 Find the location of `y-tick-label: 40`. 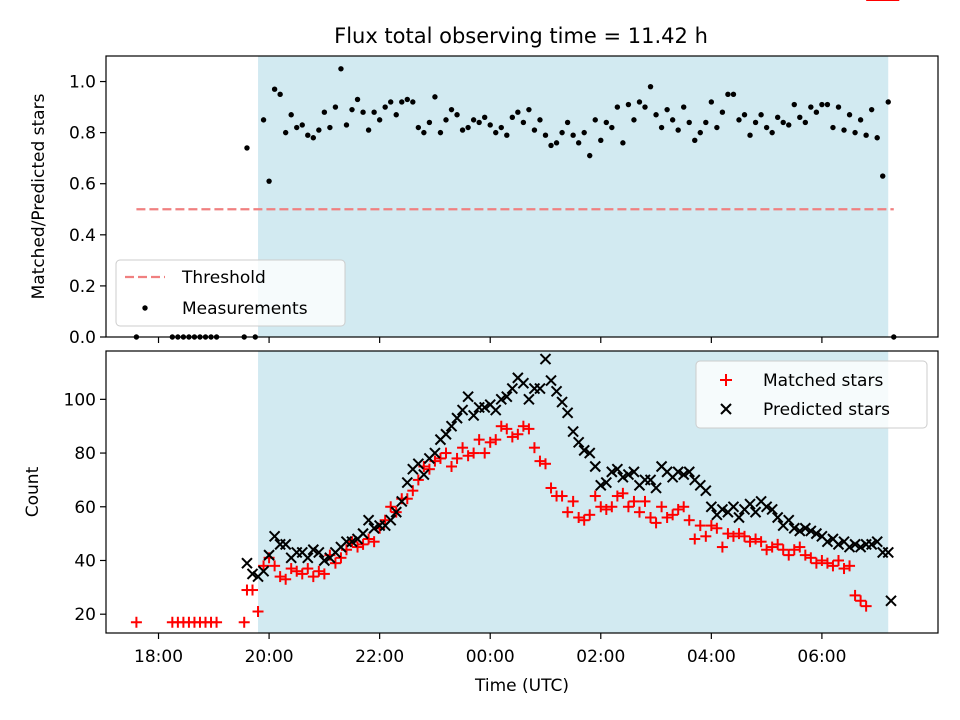

y-tick-label: 40 is located at coordinates (85, 561).